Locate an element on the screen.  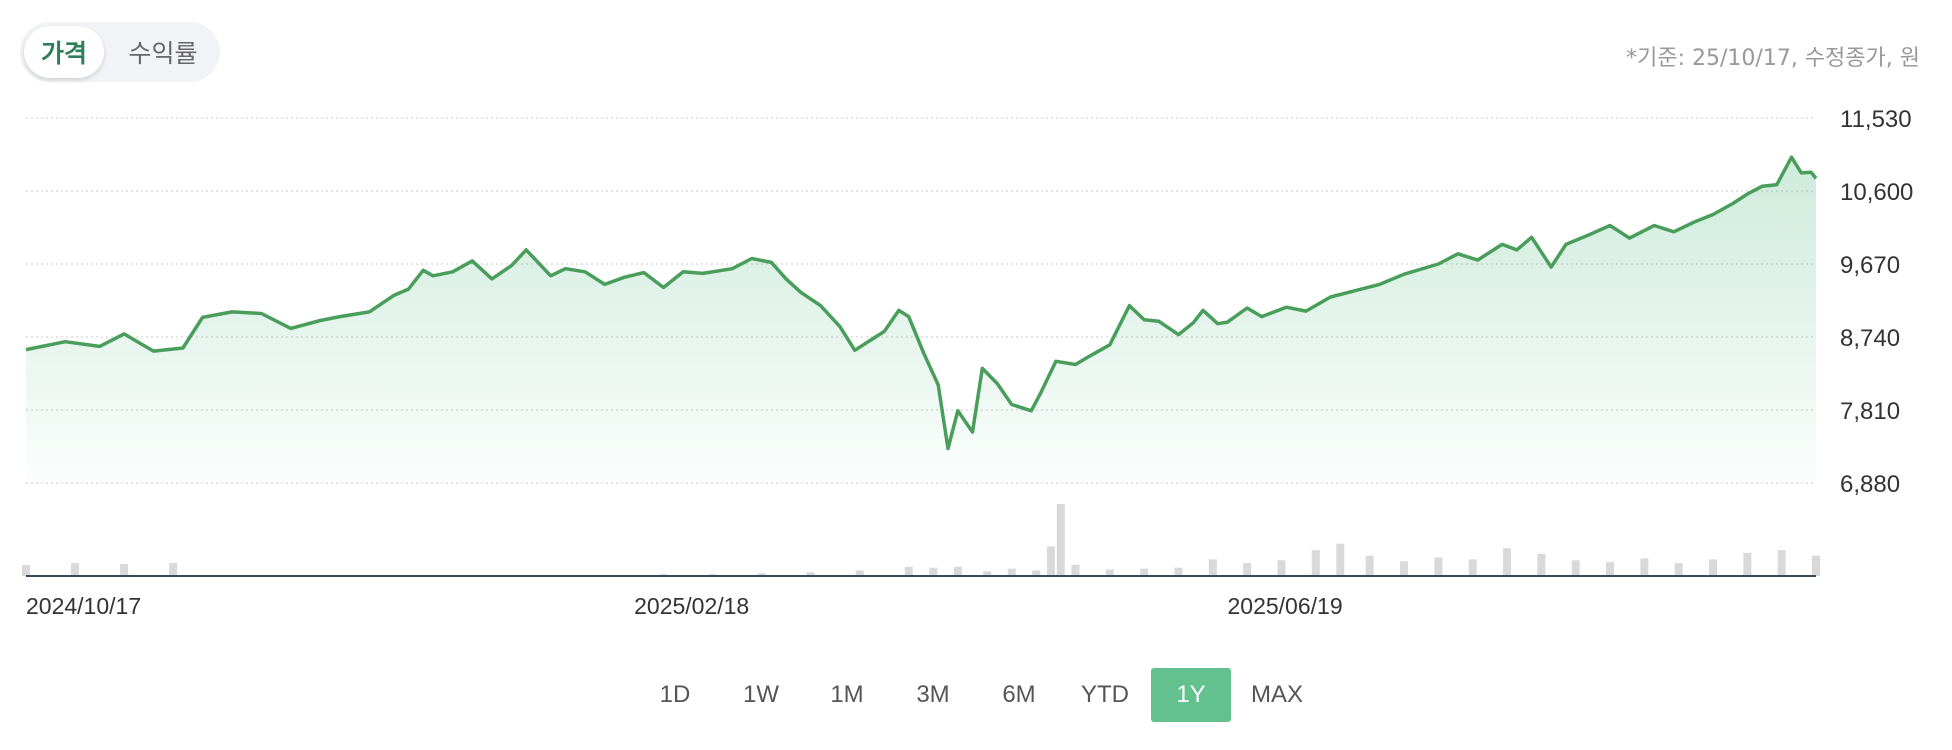
x-tick-label: 2025/06/19 is located at coordinates (1285, 606).